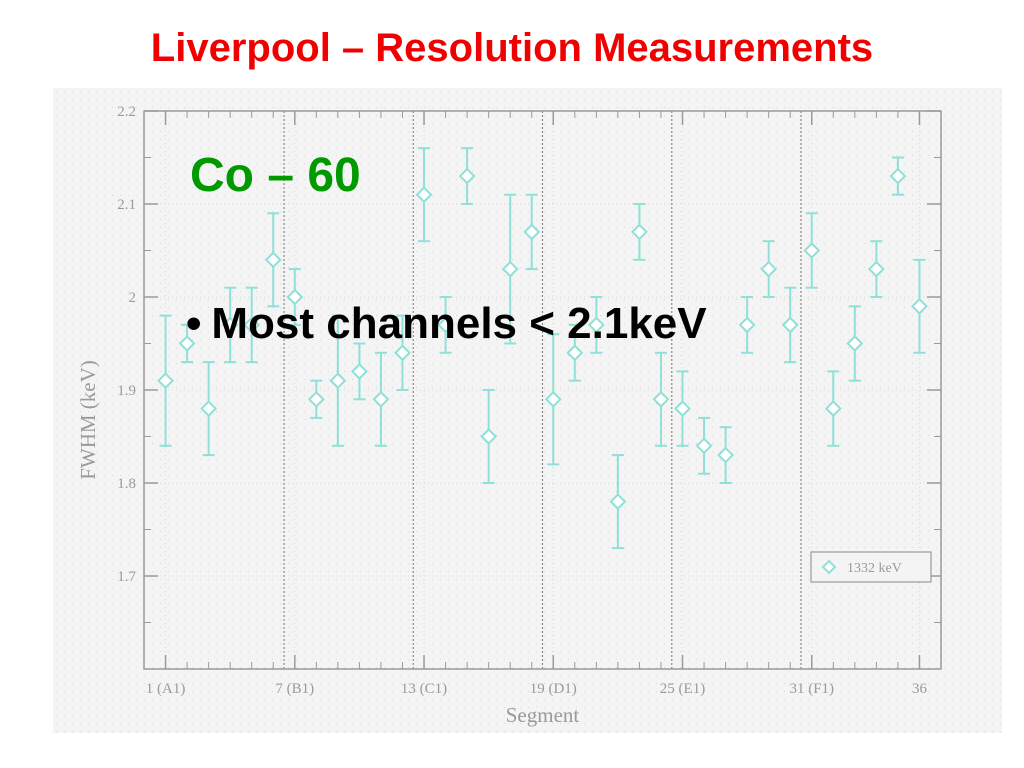 The height and width of the screenshot is (768, 1024). What do you see at coordinates (682, 689) in the screenshot?
I see `x-tick-label-4: 25 (E1)` at bounding box center [682, 689].